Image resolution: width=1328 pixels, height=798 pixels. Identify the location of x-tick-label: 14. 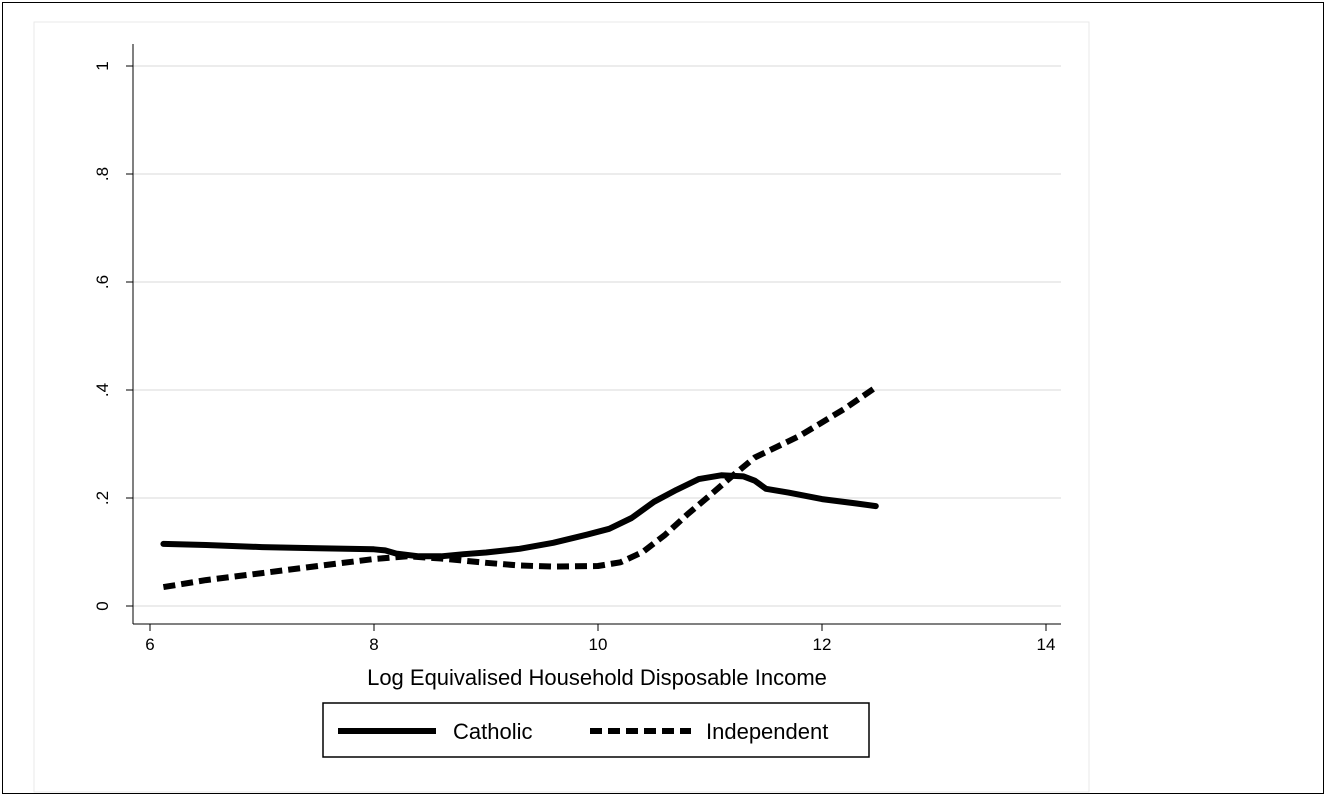
(1046, 644).